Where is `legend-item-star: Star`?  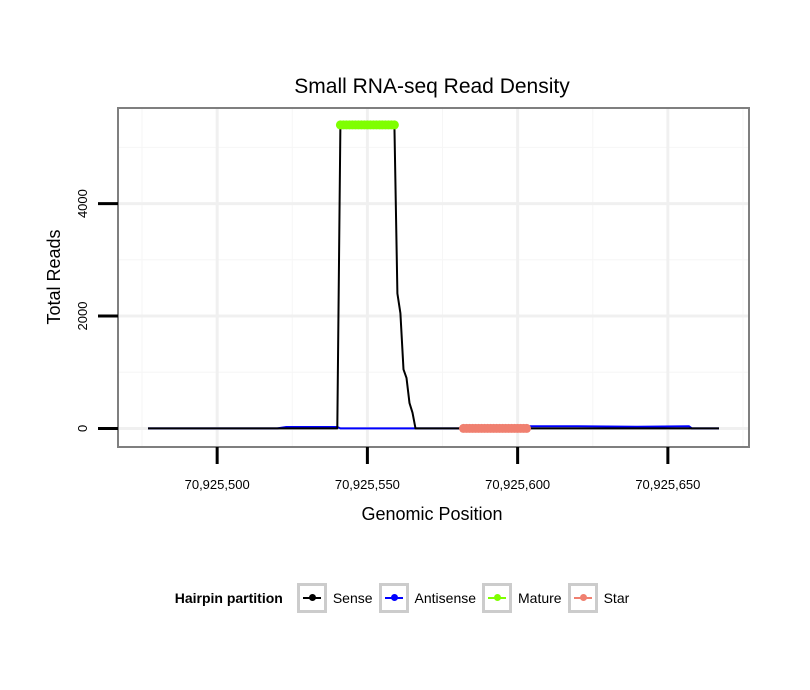
legend-item-star: Star is located at coordinates (598, 598).